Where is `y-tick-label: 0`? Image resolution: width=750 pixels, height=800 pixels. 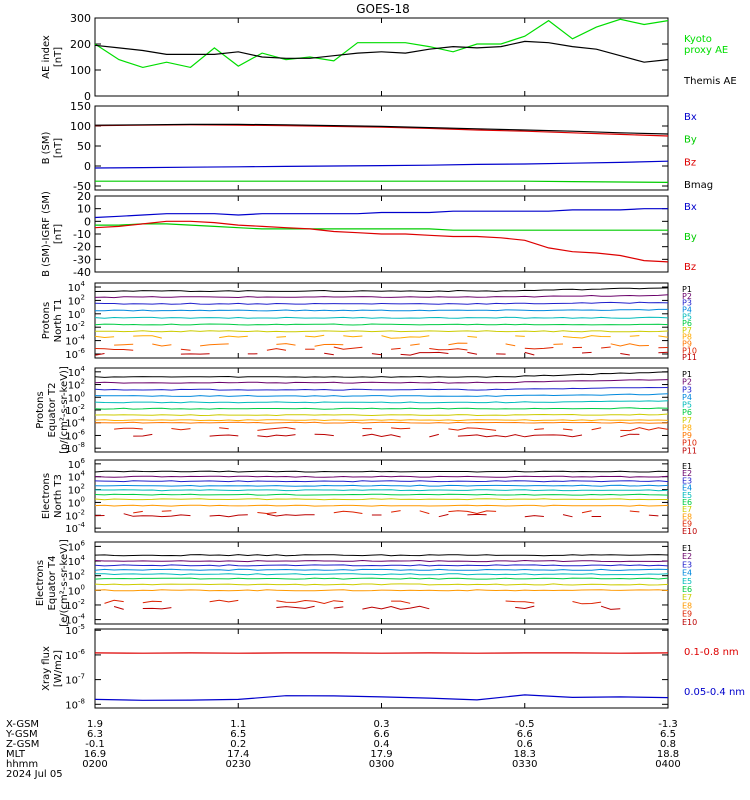
y-tick-label: 0 is located at coordinates (87, 96).